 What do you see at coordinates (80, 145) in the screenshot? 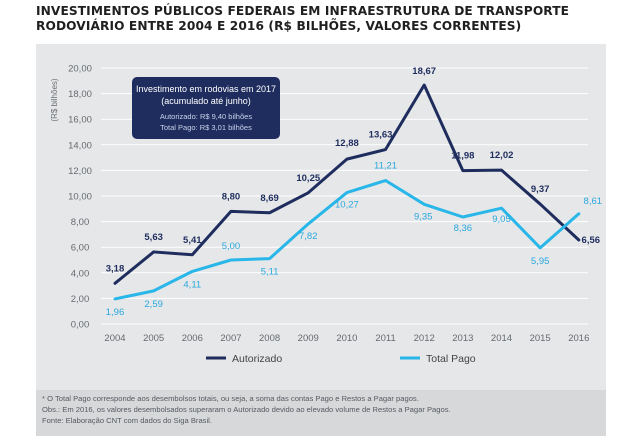
I see `y-tick-label: 14,00` at bounding box center [80, 145].